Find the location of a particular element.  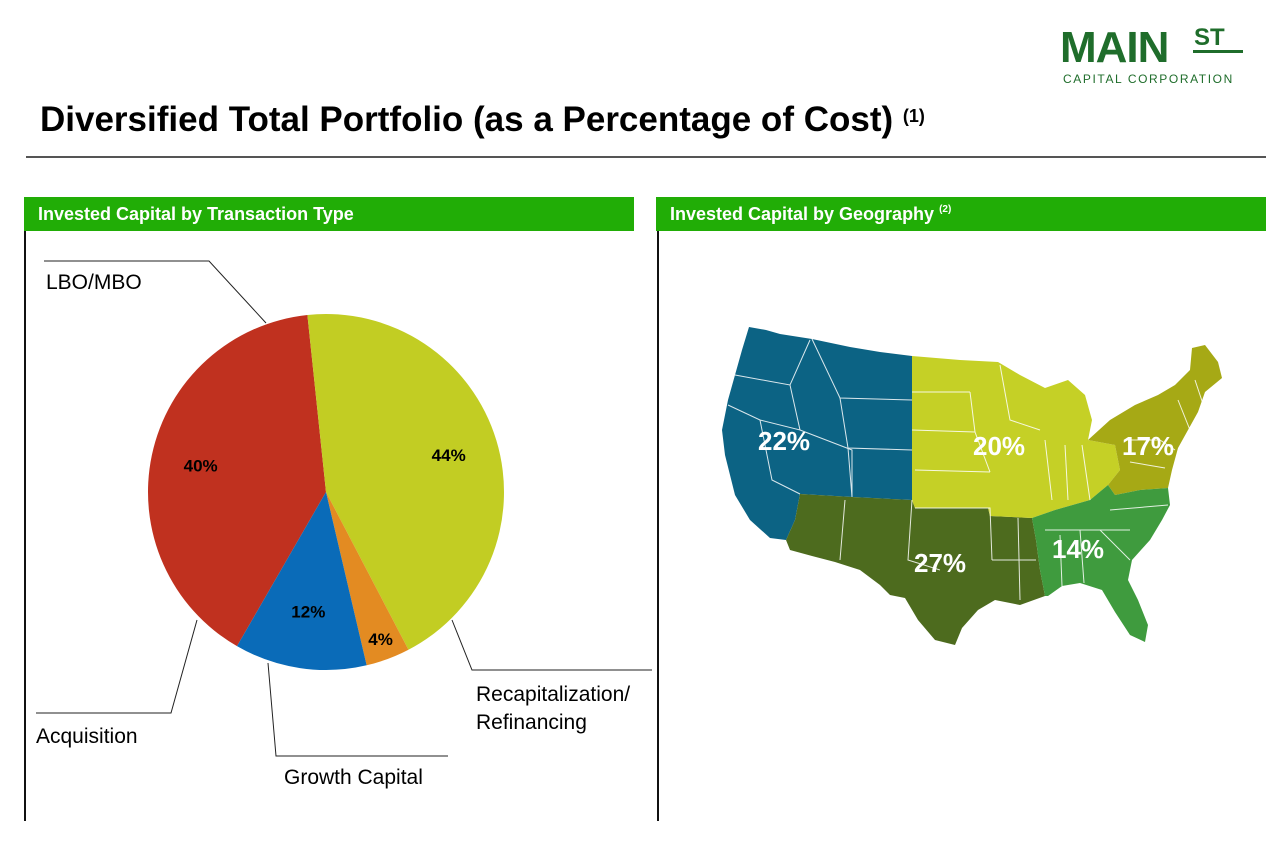

pie-value-recap-refinancing: 44% is located at coordinates (449, 455).